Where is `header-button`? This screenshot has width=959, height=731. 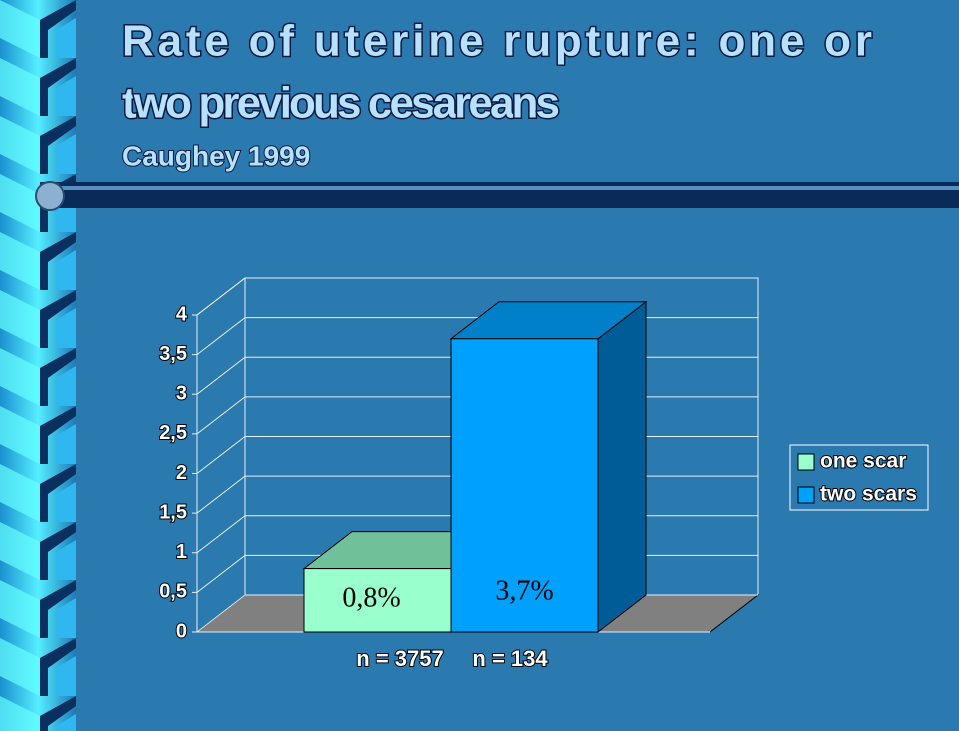 header-button is located at coordinates (50, 196).